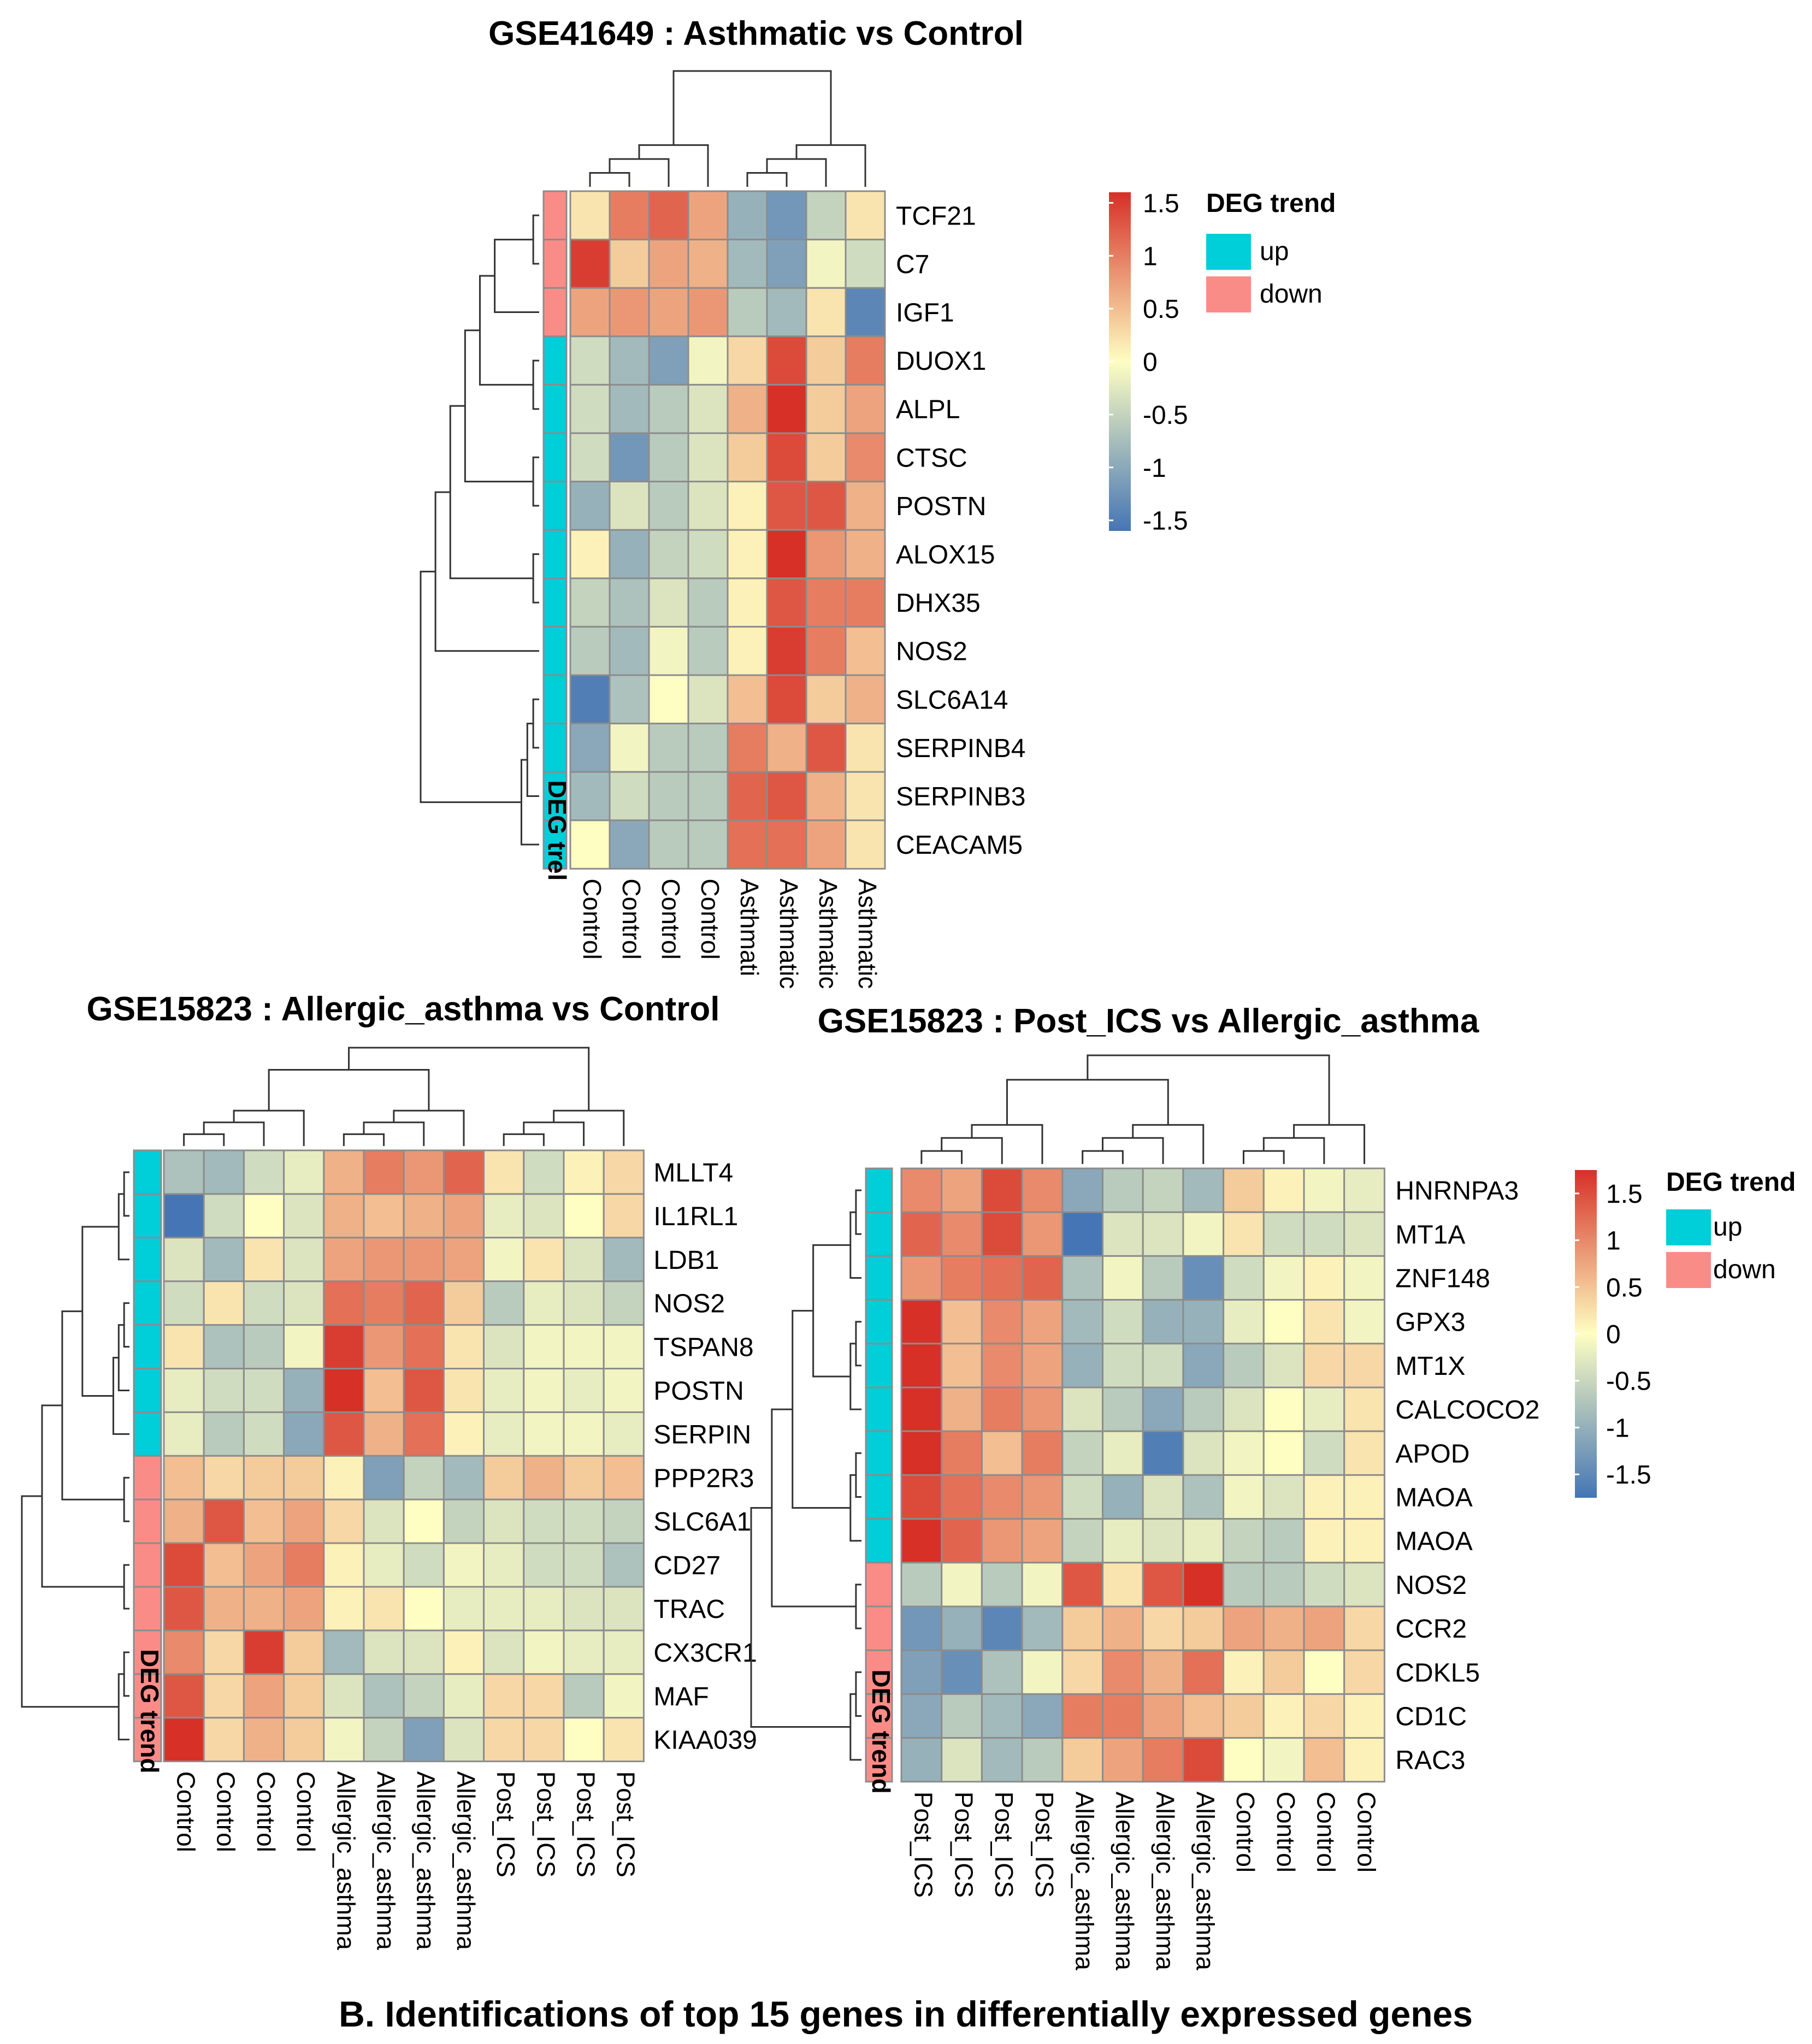 The height and width of the screenshot is (2044, 1812). I want to click on gene-label: CD1C, so click(1431, 1717).